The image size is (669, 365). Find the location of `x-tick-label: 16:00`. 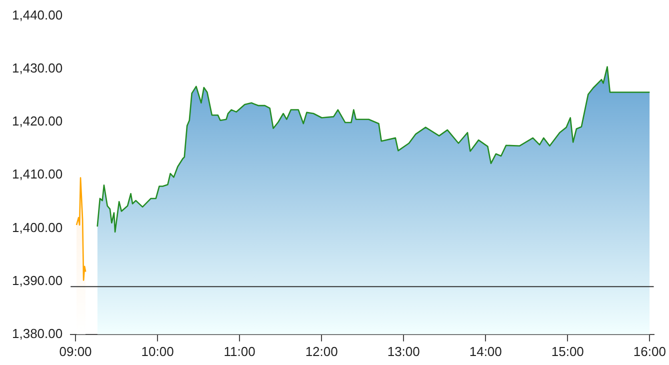

x-tick-label: 16:00 is located at coordinates (649, 351).